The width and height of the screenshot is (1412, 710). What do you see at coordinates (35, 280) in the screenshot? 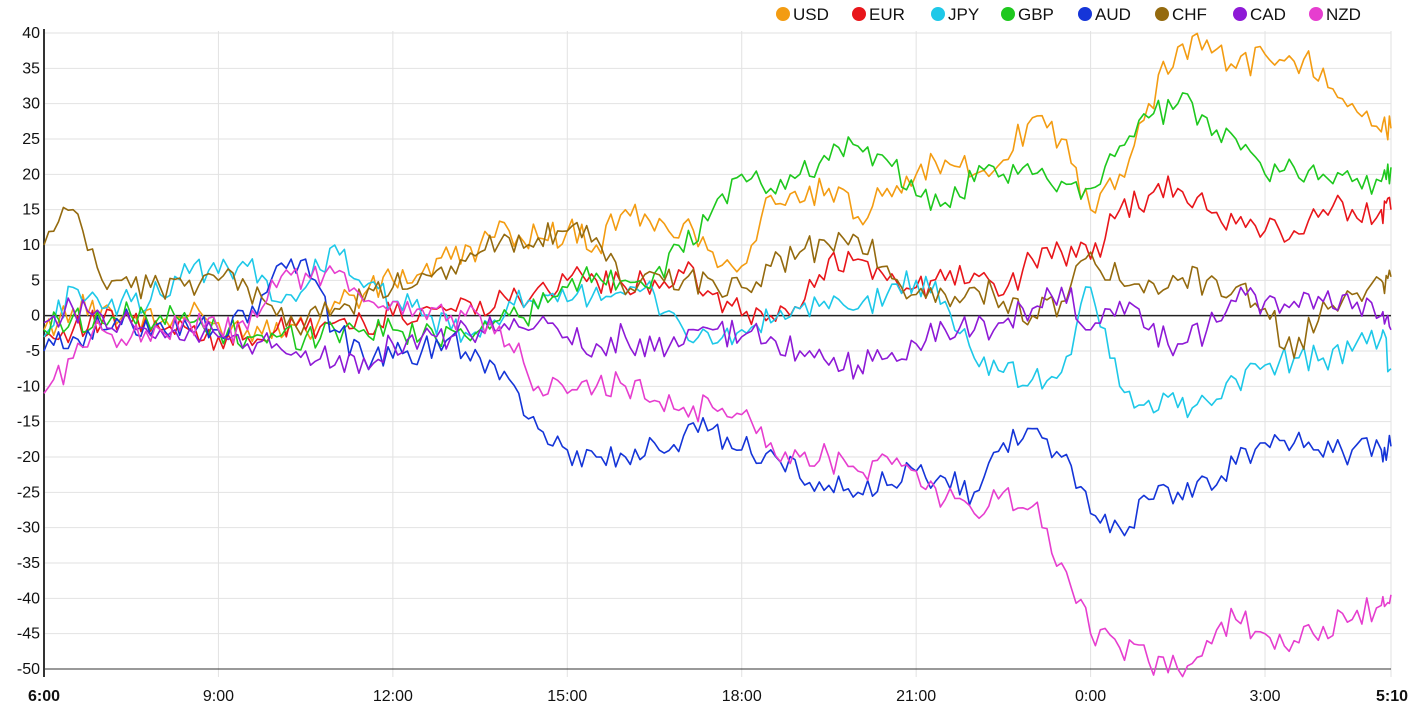
I see `y-tick-label: 5` at bounding box center [35, 280].